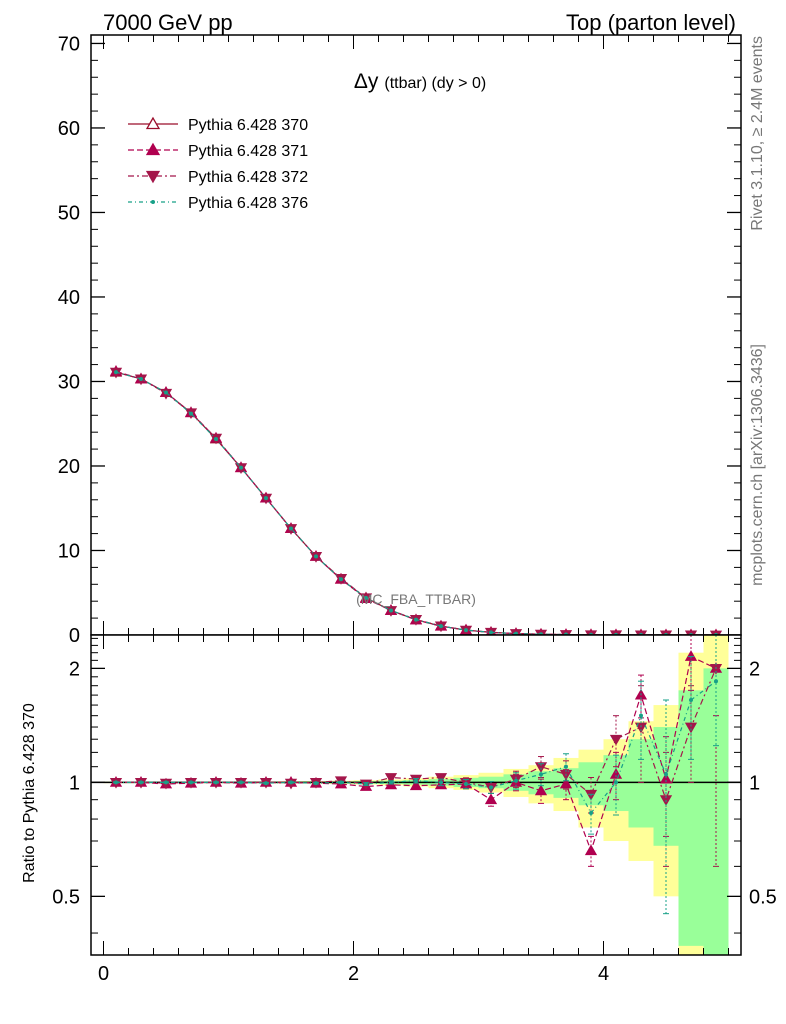 The width and height of the screenshot is (786, 1024). Describe the element at coordinates (74, 636) in the screenshot. I see `main-y-tick-label: 0` at that location.